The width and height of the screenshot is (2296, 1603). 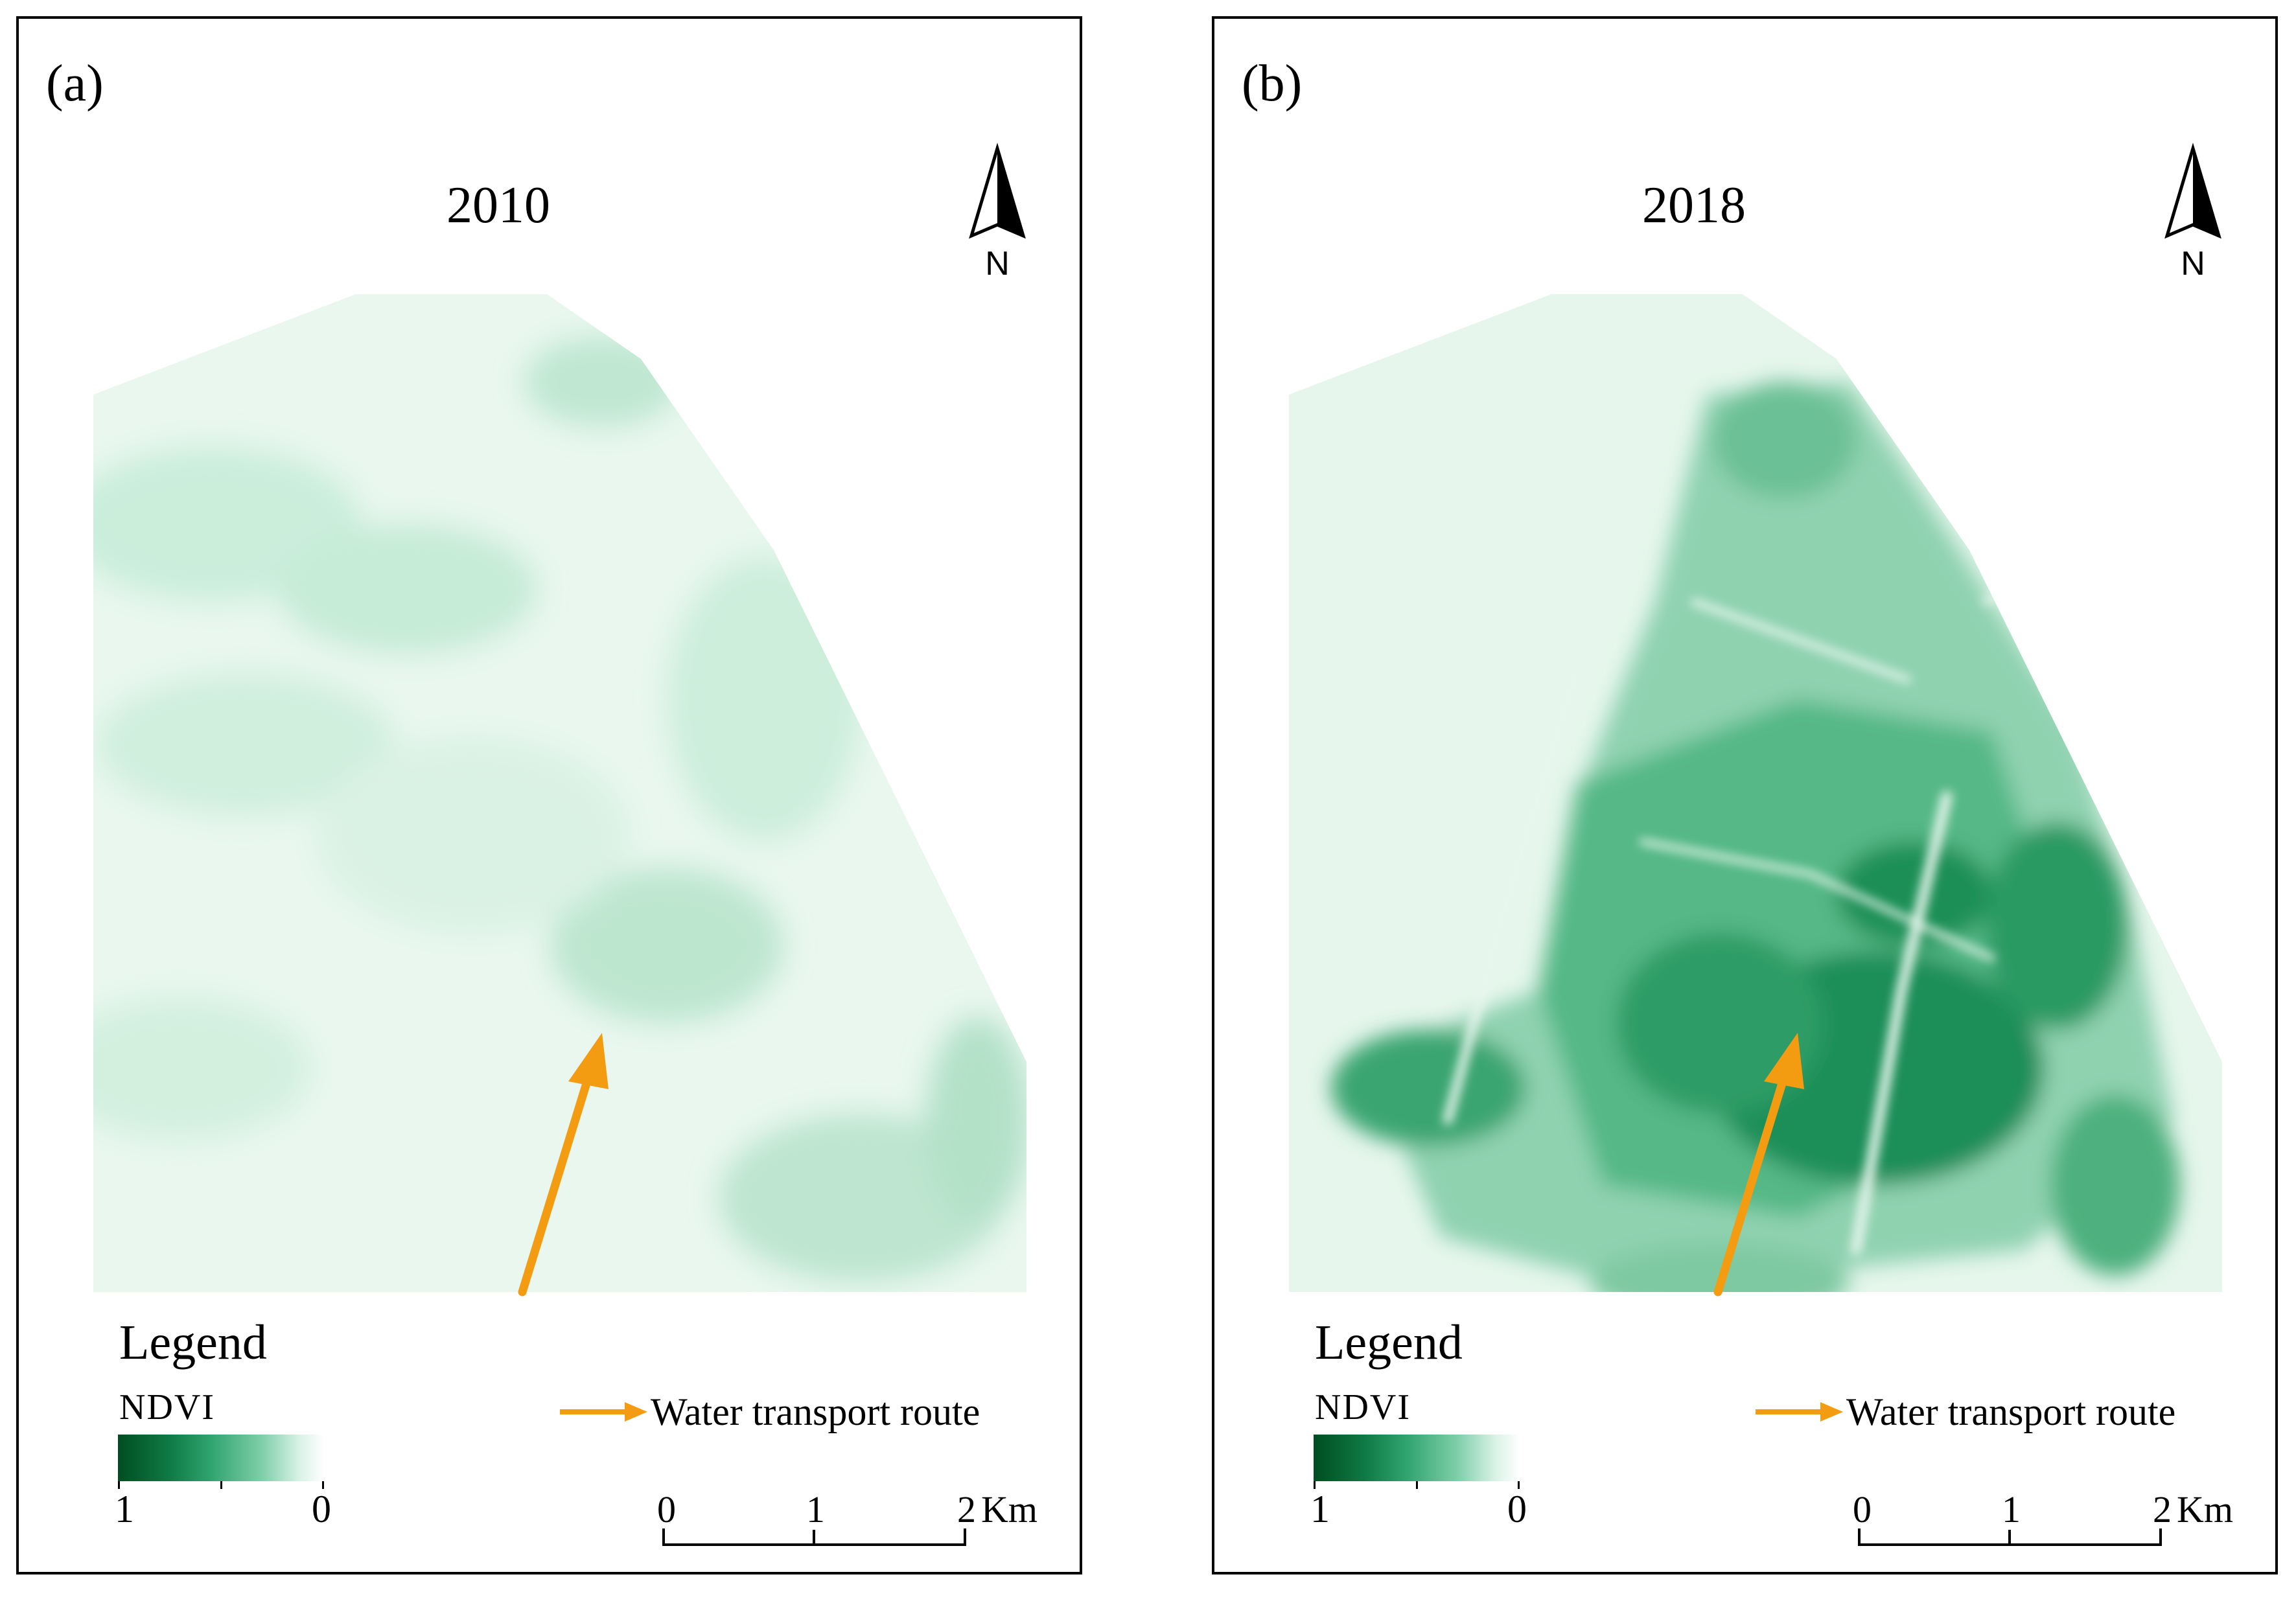 I want to click on map-year-title: 2018, so click(x=1694, y=205).